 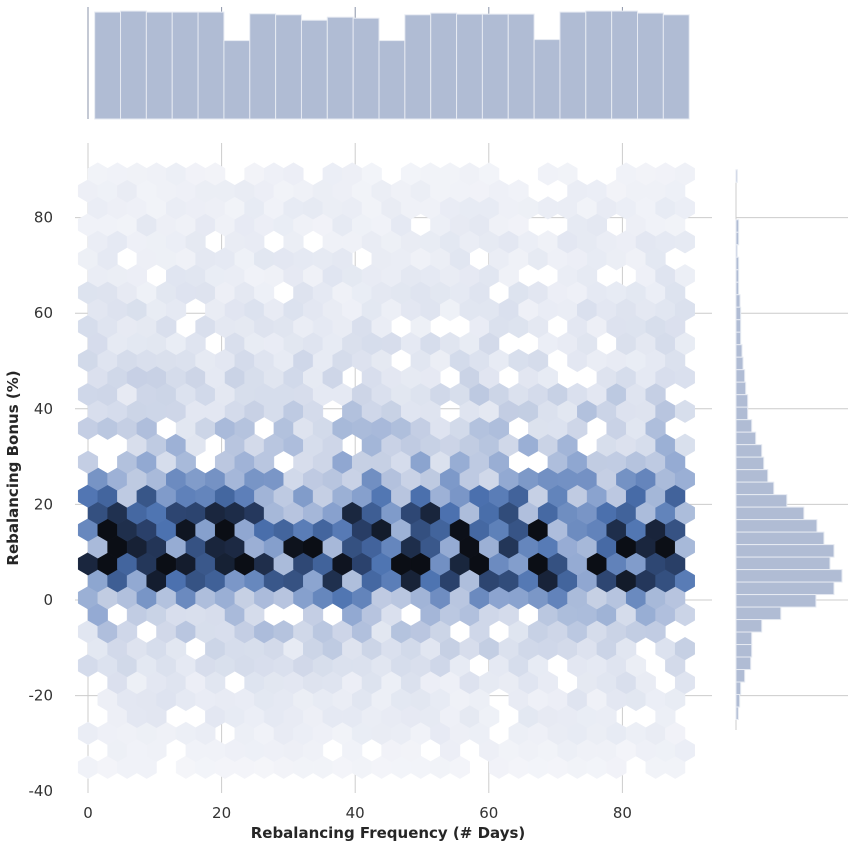 What do you see at coordinates (41, 791) in the screenshot?
I see `y-tick-label: -40` at bounding box center [41, 791].